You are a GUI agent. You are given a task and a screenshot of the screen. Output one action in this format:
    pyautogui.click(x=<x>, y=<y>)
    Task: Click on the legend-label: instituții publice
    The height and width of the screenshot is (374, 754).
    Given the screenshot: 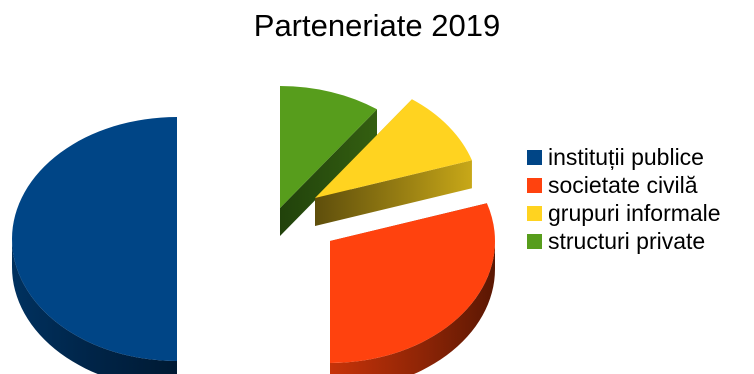 What is the action you would take?
    pyautogui.click(x=626, y=156)
    